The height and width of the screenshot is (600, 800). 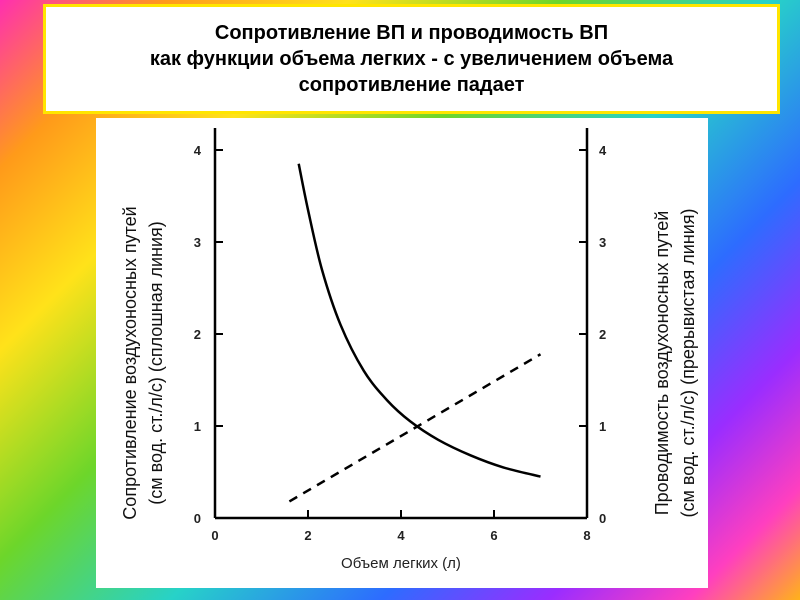 What do you see at coordinates (198, 150) in the screenshot?
I see `y-left-tick-label: 4` at bounding box center [198, 150].